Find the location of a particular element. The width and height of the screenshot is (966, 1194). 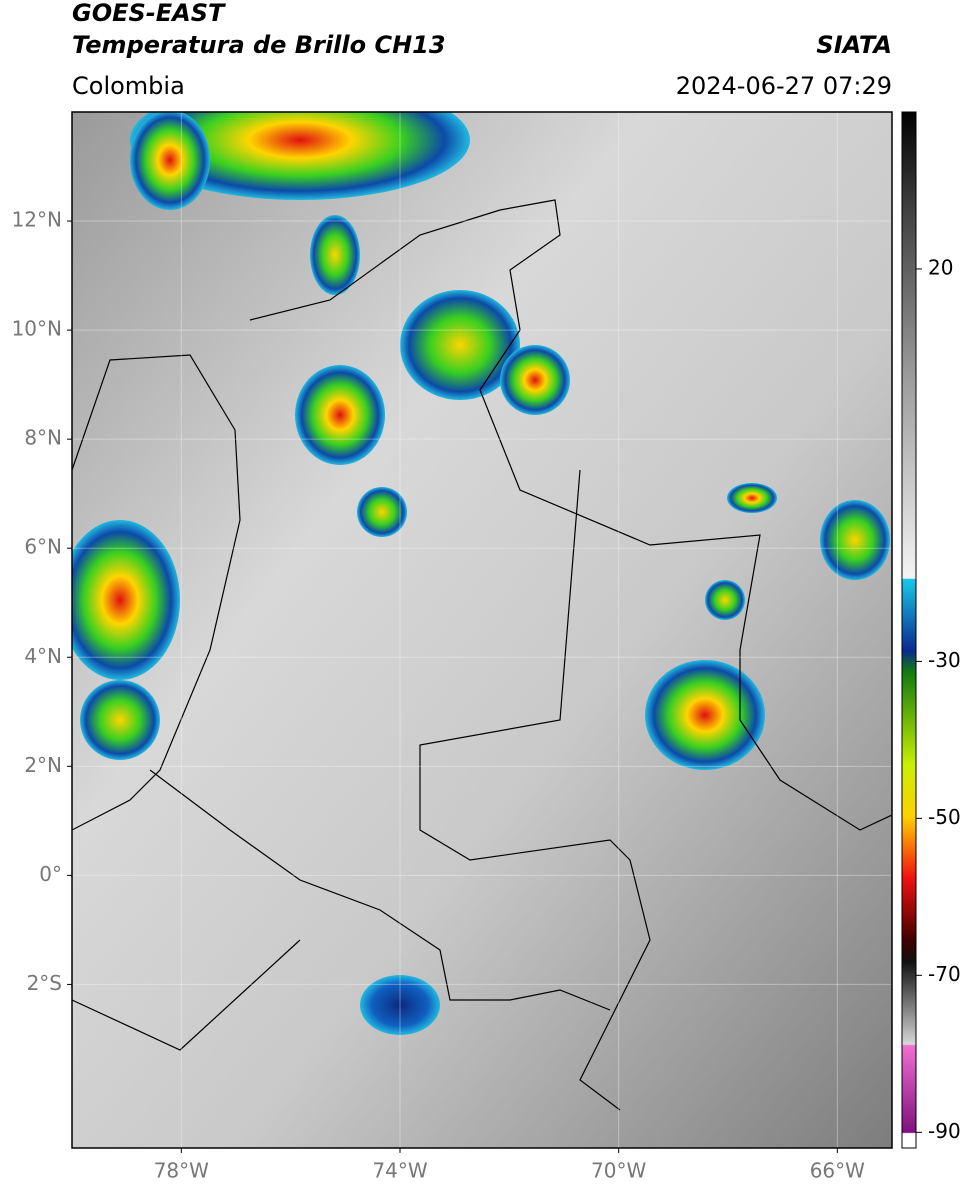

x-tick-label: 66°W is located at coordinates (837, 1171).